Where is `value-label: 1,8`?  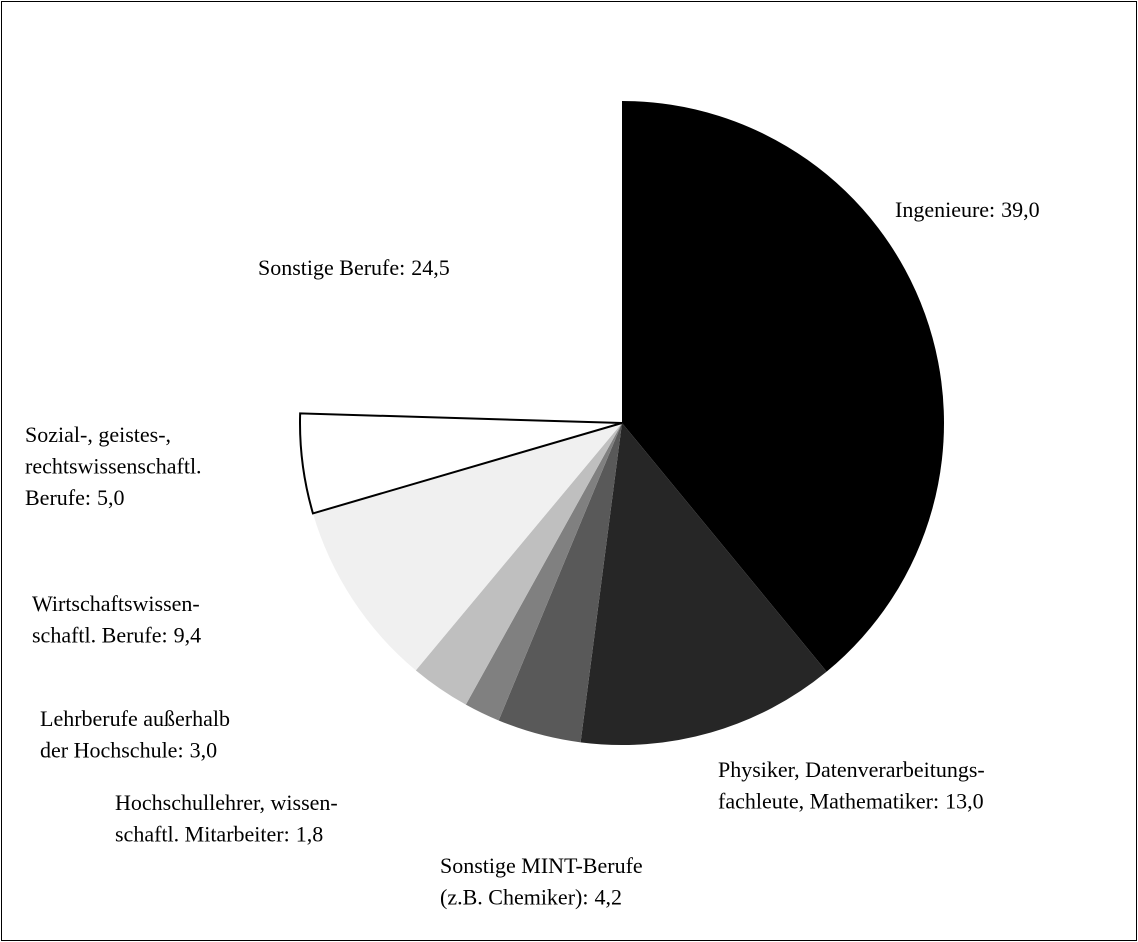
value-label: 1,8 is located at coordinates (310, 834).